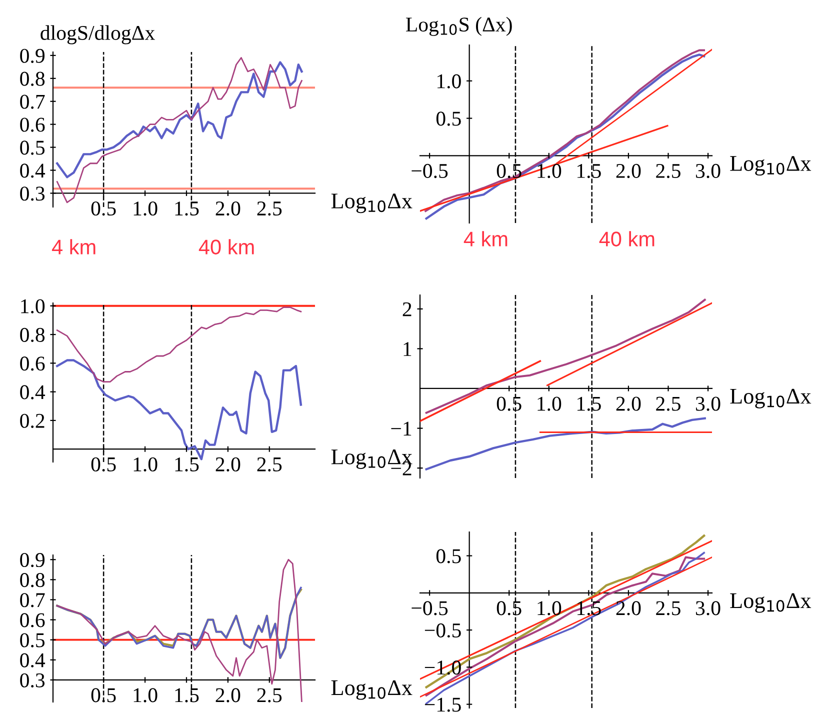 The image size is (815, 719). What do you see at coordinates (97, 34) in the screenshot?
I see `y-axis-title: dlogS/dlogΔx` at bounding box center [97, 34].